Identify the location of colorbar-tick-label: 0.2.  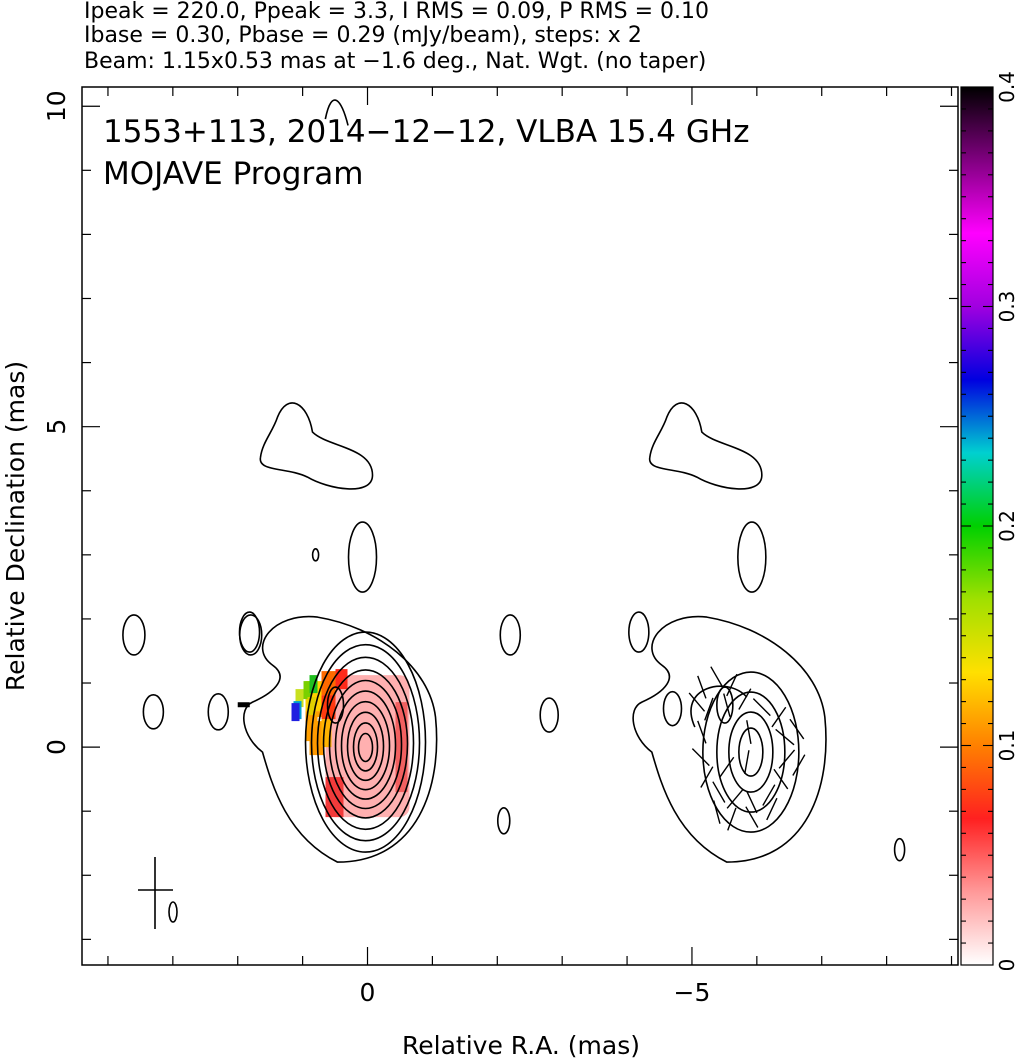
(1007, 526).